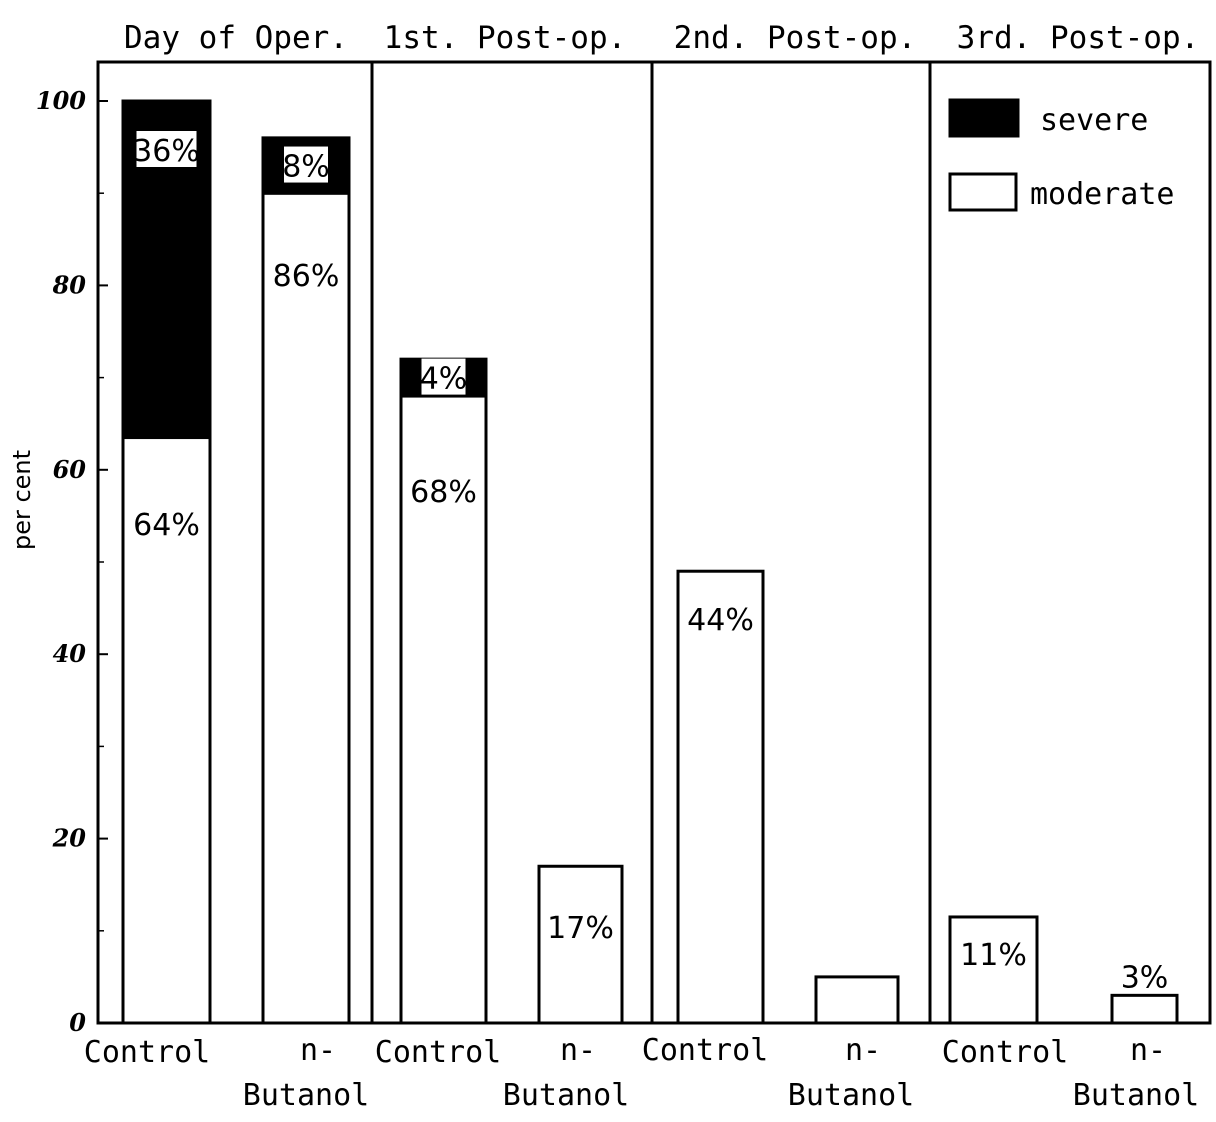 This screenshot has width=1216, height=1122. What do you see at coordinates (505, 38) in the screenshot?
I see `group-title: 1st. Post-op.` at bounding box center [505, 38].